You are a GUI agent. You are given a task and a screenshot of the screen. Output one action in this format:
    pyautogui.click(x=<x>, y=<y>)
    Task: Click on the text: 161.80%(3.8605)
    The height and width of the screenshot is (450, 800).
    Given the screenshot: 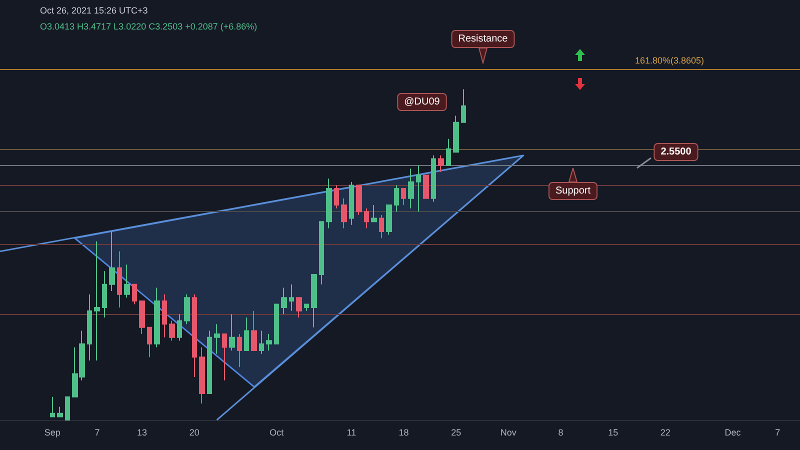 What is the action you would take?
    pyautogui.click(x=669, y=61)
    